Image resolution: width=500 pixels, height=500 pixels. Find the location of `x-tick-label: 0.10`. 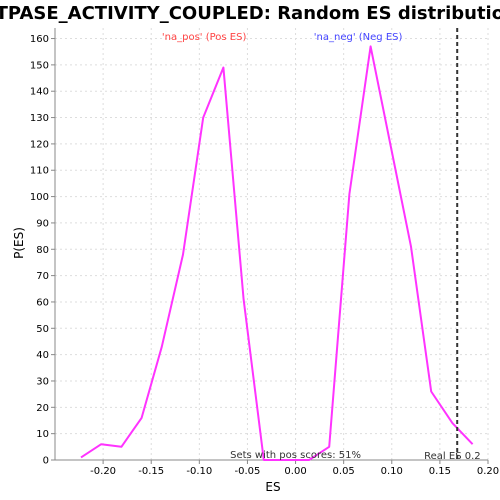

x-tick-label: 0.10 is located at coordinates (392, 471).